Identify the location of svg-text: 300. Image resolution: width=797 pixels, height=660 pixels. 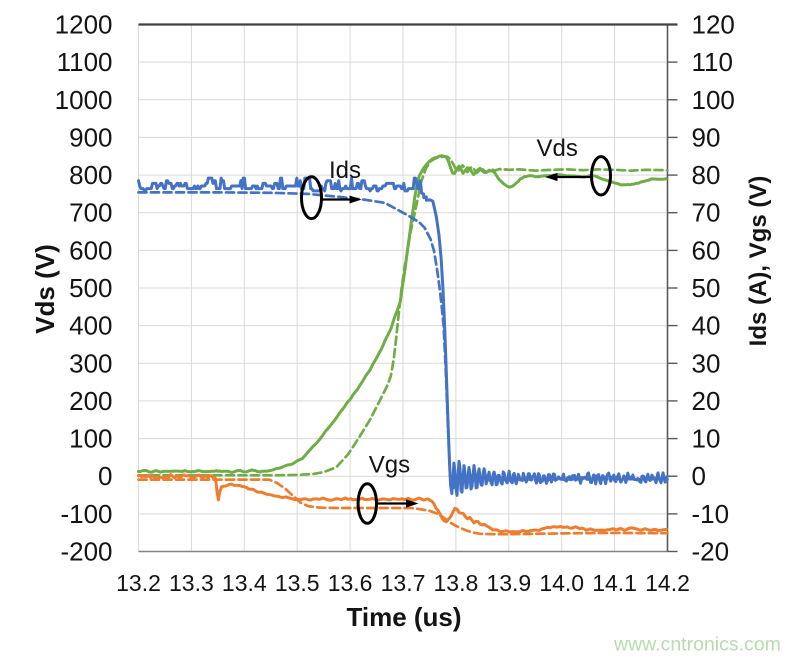
(90, 363).